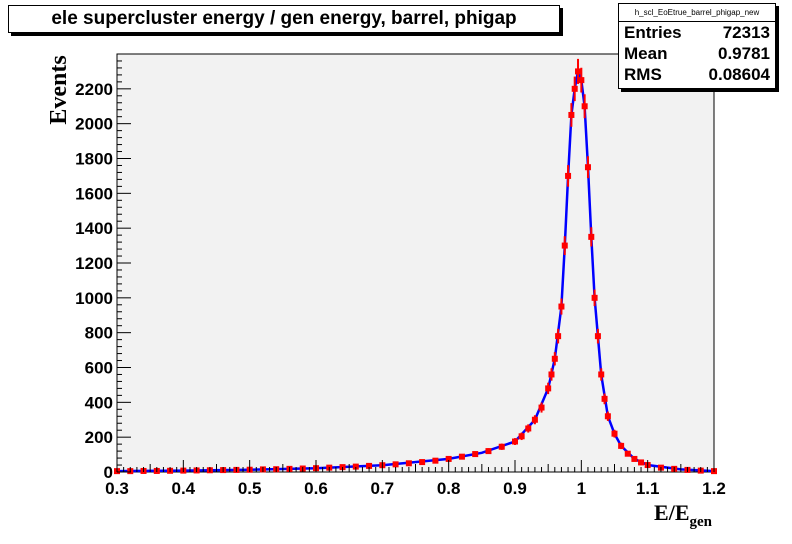 The image size is (792, 544). I want to click on y-axis-label: Events, so click(59, 89).